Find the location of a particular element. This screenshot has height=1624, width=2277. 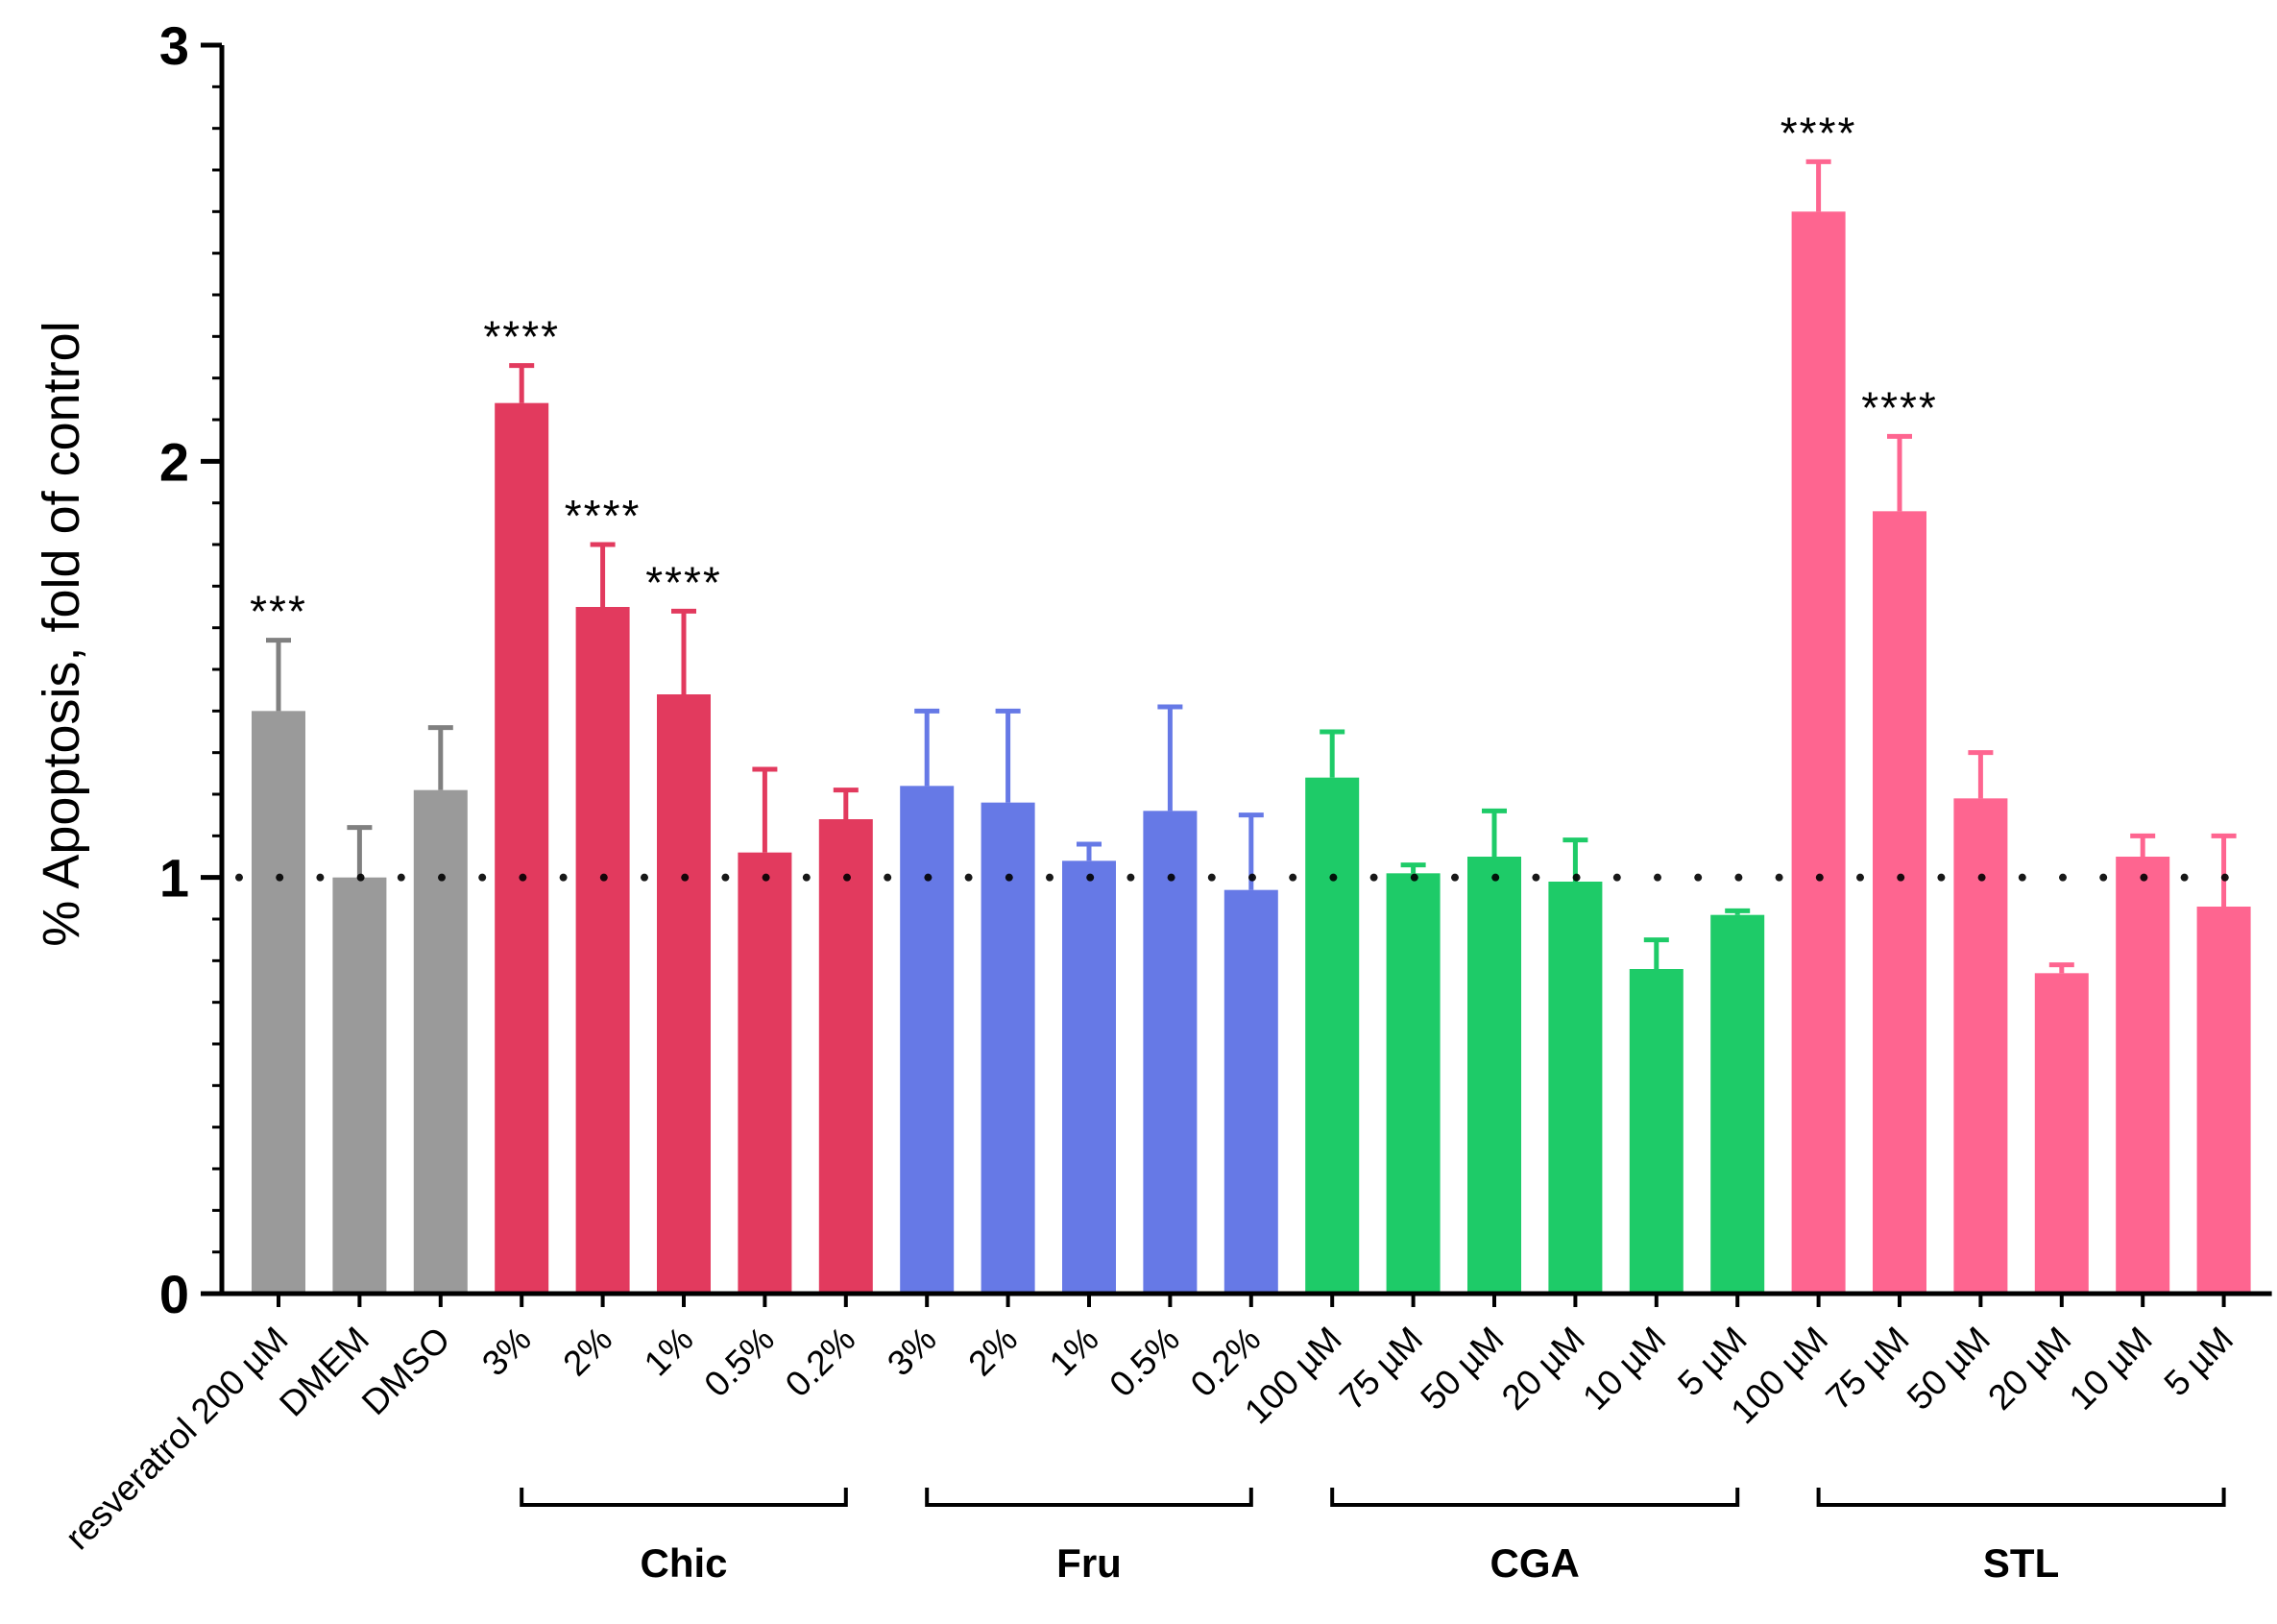

group-label: Fru is located at coordinates (1089, 1563).